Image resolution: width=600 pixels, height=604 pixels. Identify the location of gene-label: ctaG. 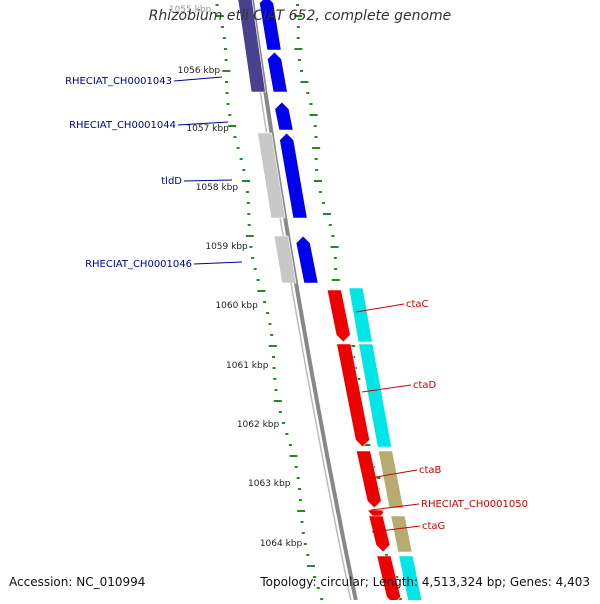
(433, 526).